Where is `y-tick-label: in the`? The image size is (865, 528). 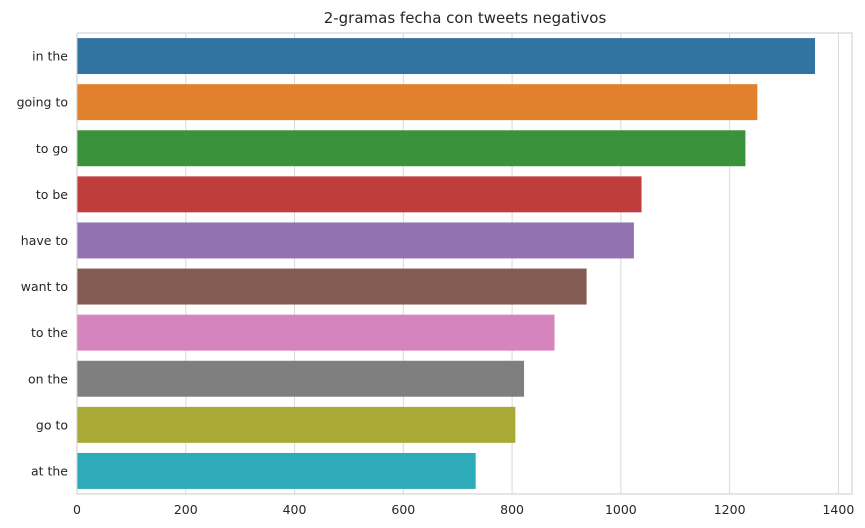
y-tick-label: in the is located at coordinates (50, 56).